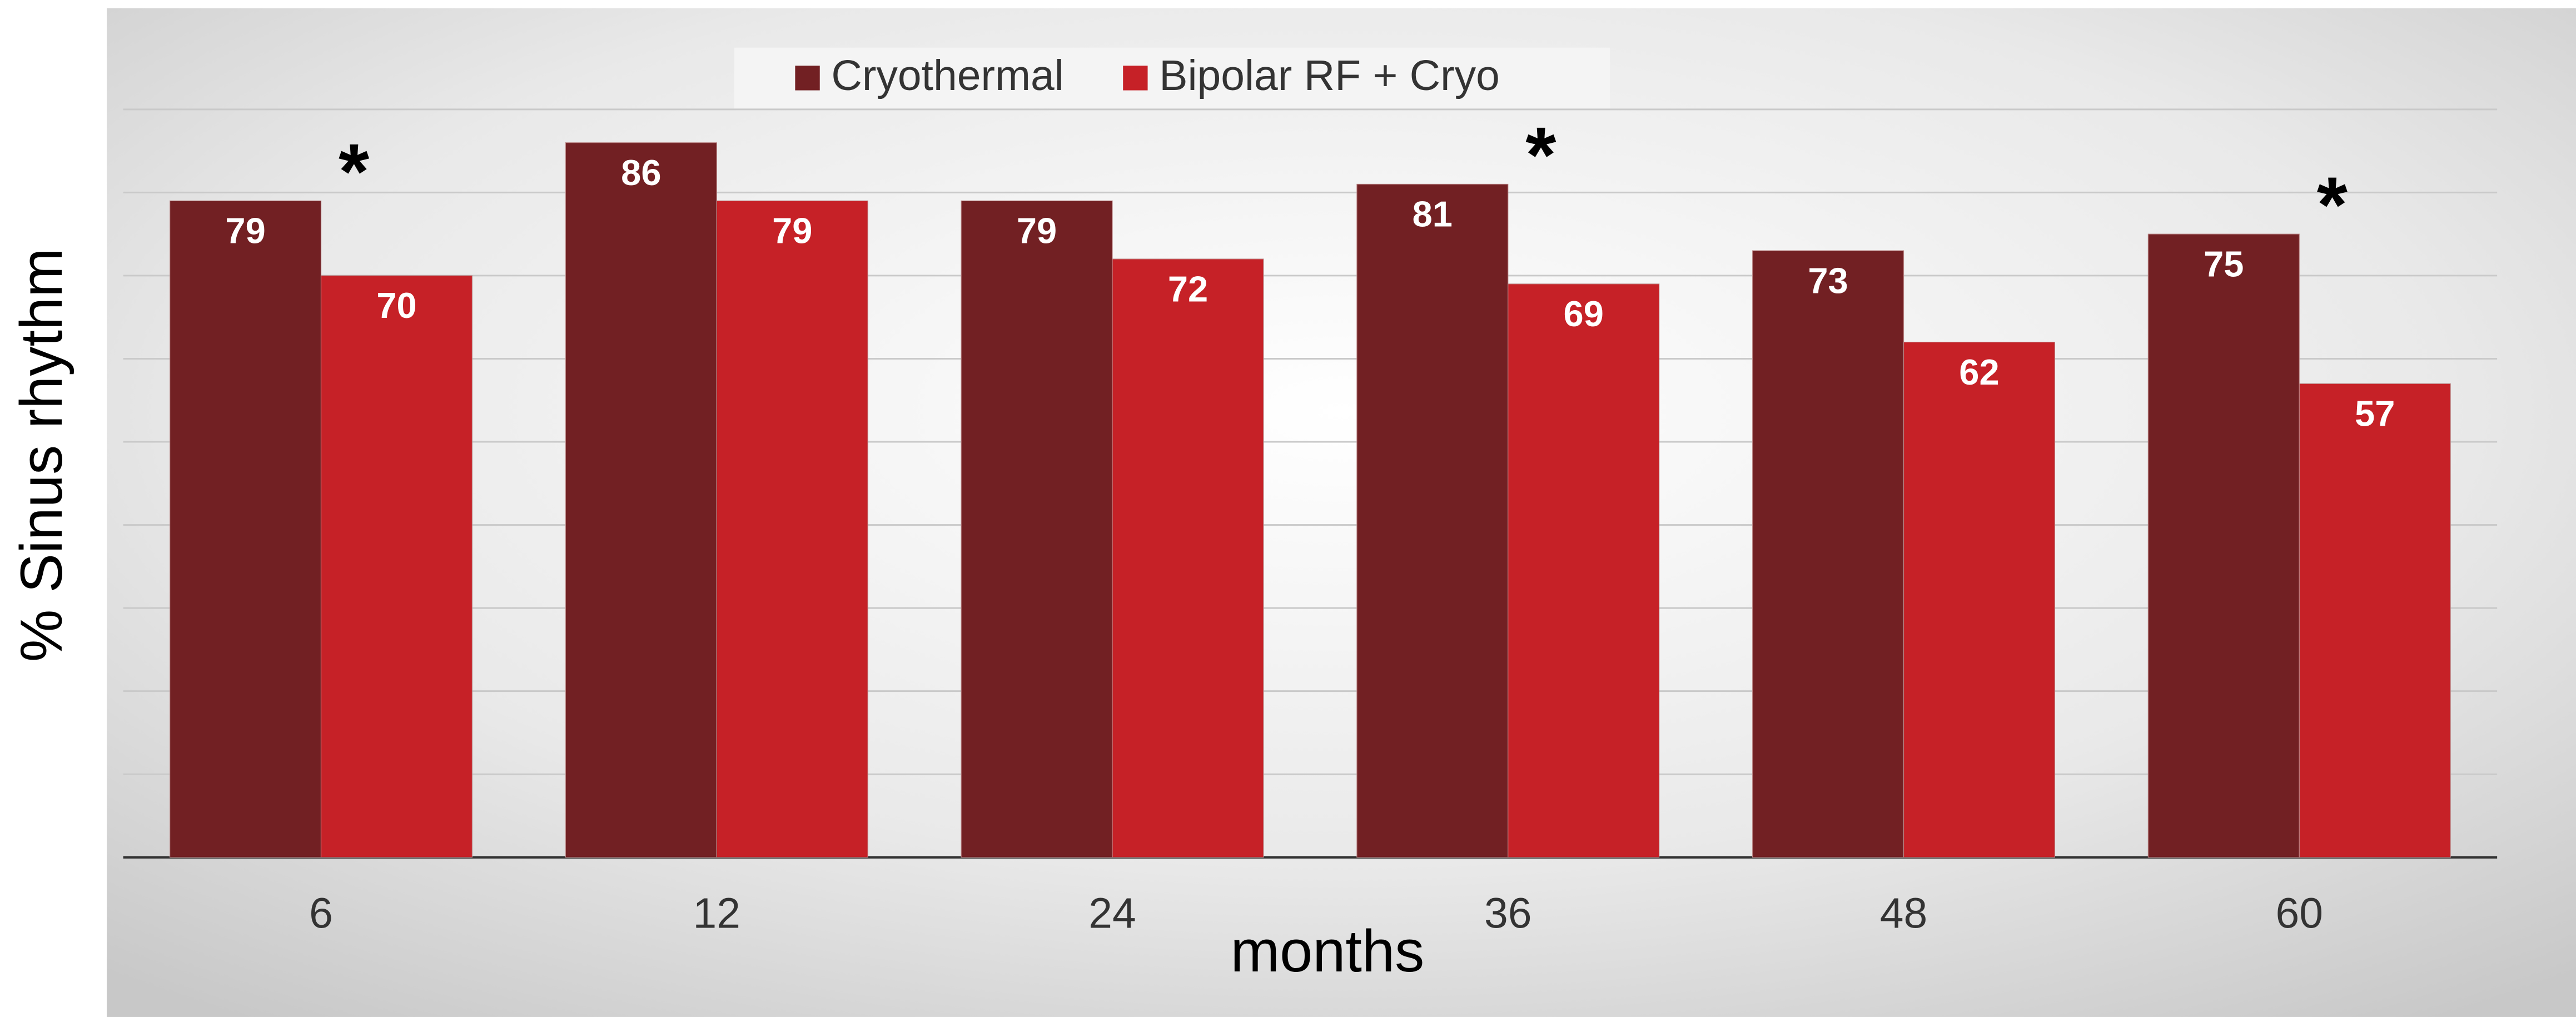 The image size is (2576, 1017). I want to click on x-tick-label: 48, so click(1904, 913).